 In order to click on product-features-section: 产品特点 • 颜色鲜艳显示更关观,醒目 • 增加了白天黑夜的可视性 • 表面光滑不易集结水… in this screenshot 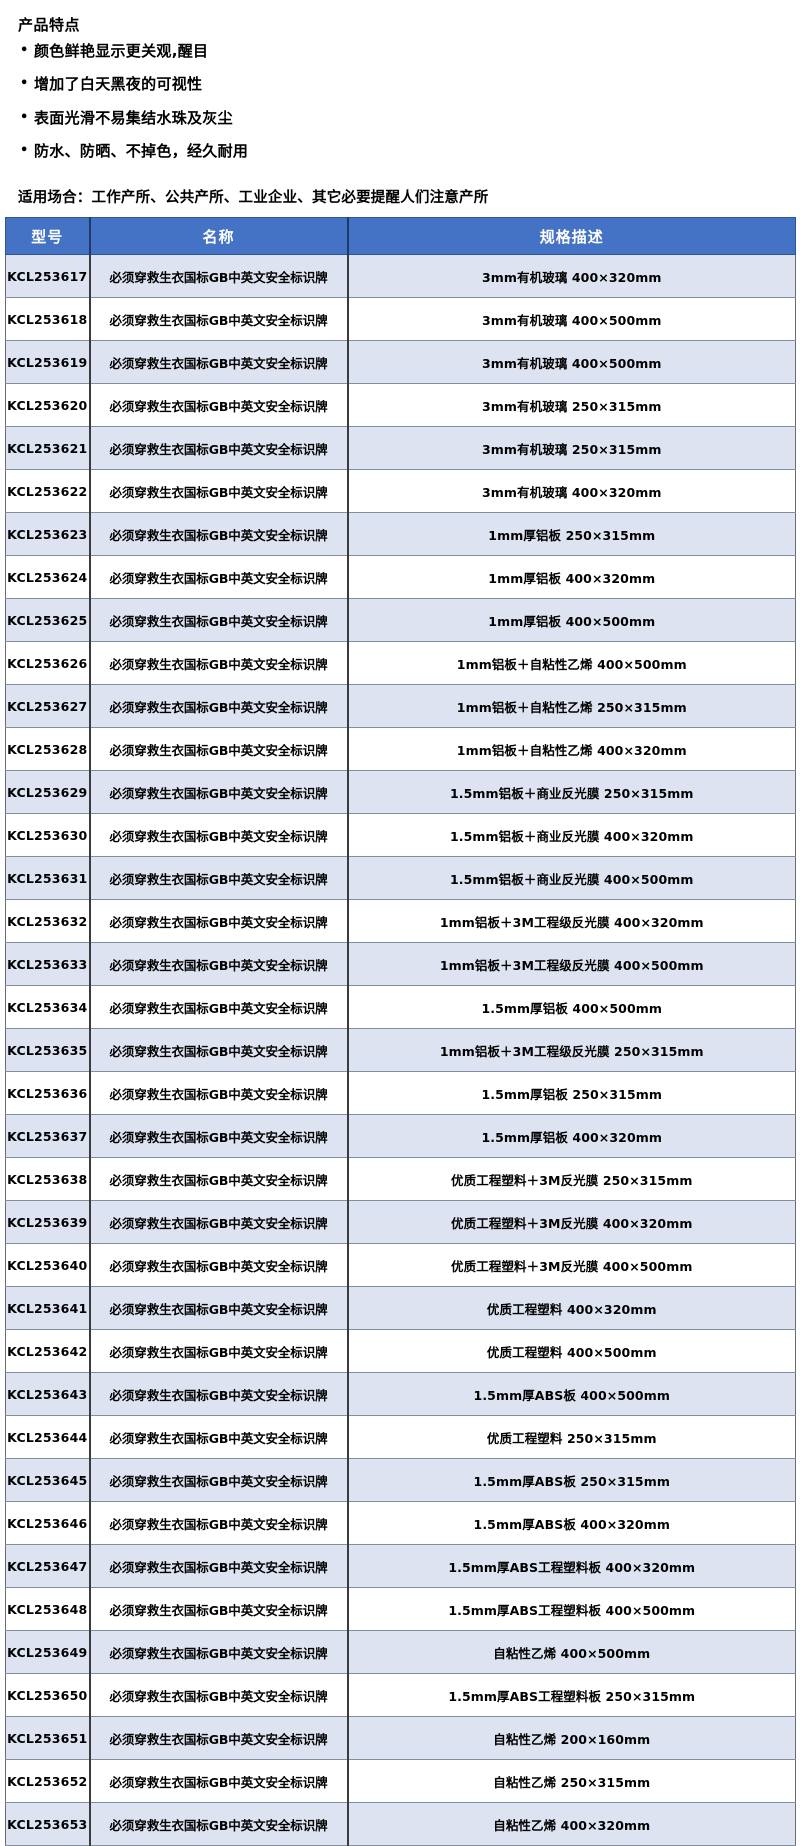, I will do `click(400, 80)`.